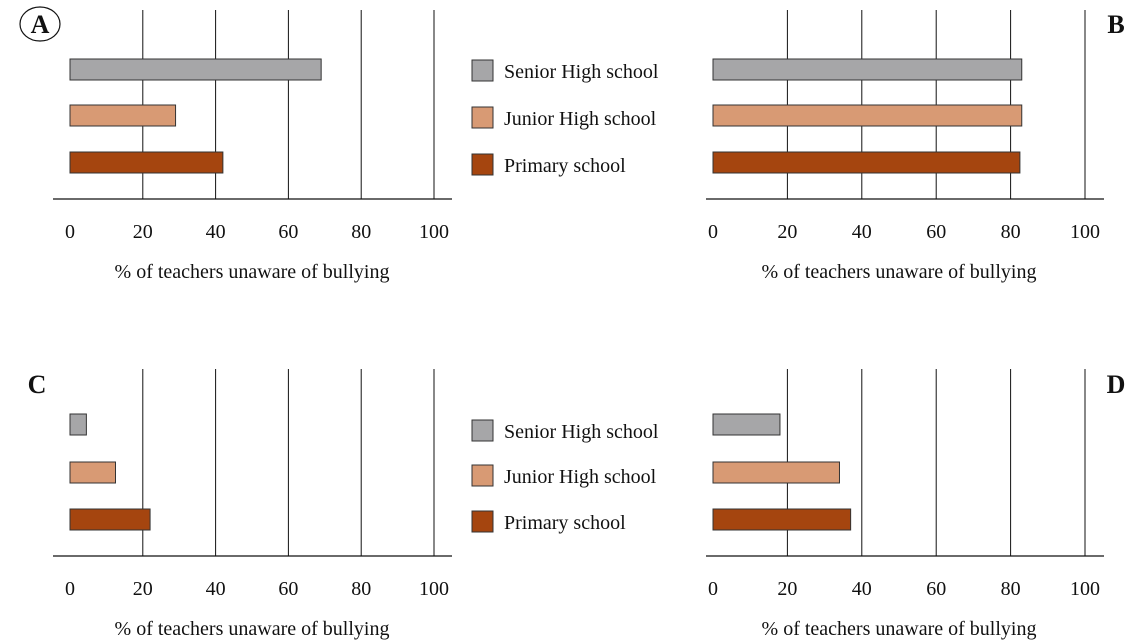  I want to click on panel-label: D, so click(1116, 384).